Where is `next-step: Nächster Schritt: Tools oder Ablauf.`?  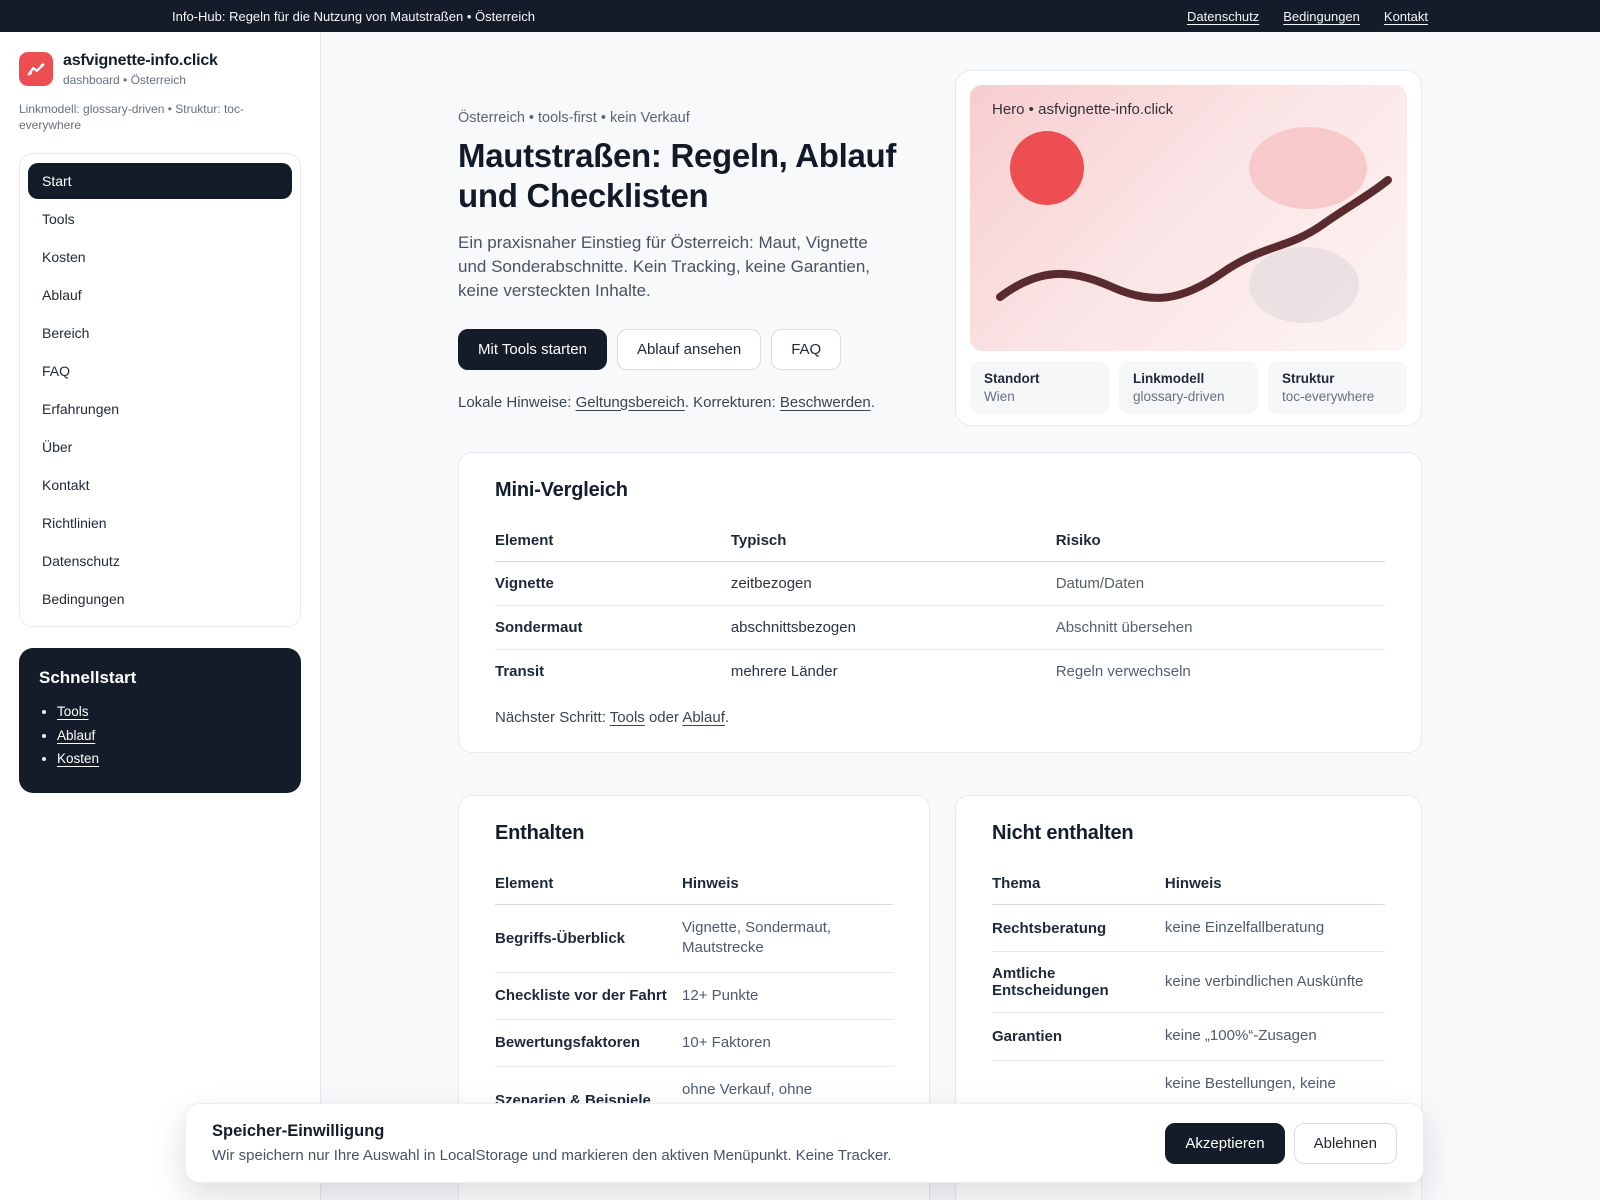 next-step: Nächster Schritt: Tools oder Ablauf. is located at coordinates (940, 717).